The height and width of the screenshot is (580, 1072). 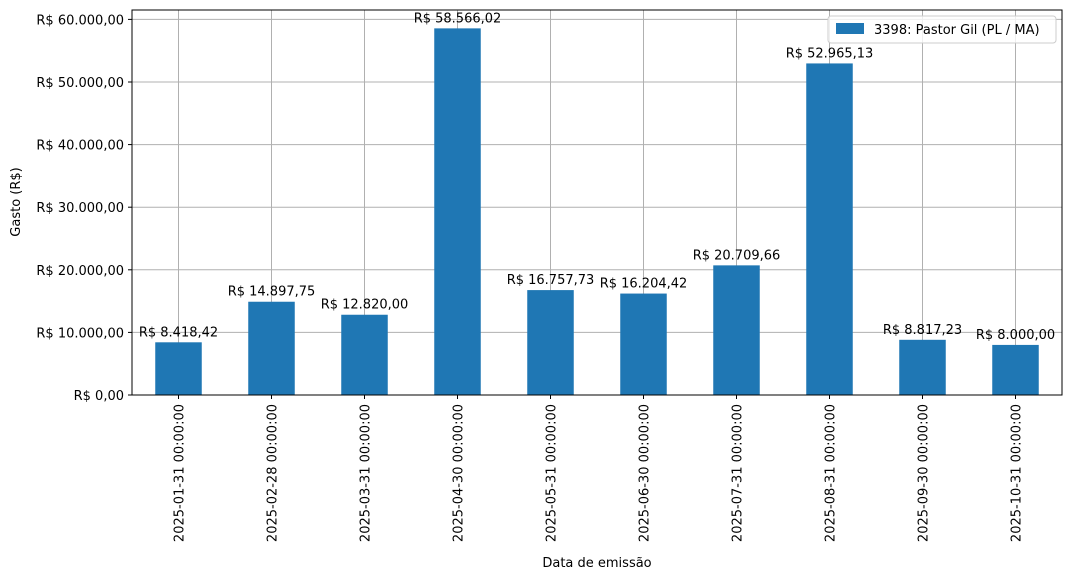 What do you see at coordinates (552, 473) in the screenshot?
I see `x-tick-label: 2025-05-31 00:00:00` at bounding box center [552, 473].